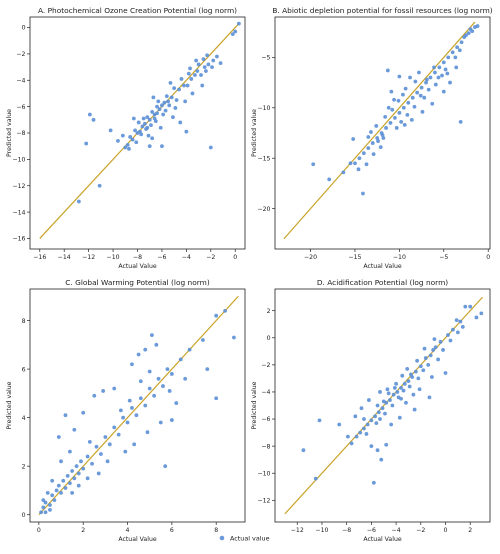 The image size is (500, 554). Describe the element at coordinates (396, 530) in the screenshot. I see `panel-d-xtick-label-4: −4` at that location.